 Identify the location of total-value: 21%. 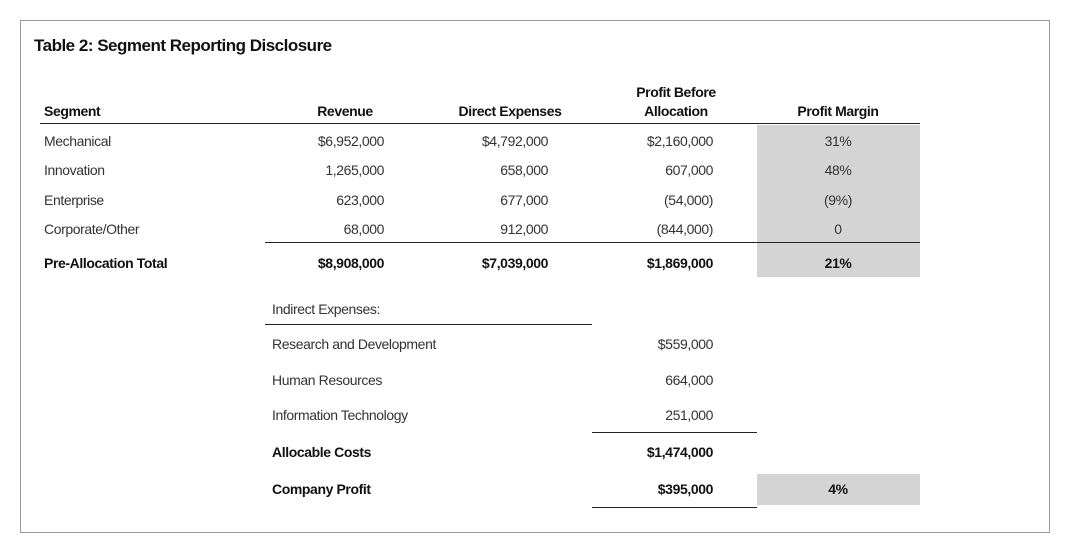
(838, 263).